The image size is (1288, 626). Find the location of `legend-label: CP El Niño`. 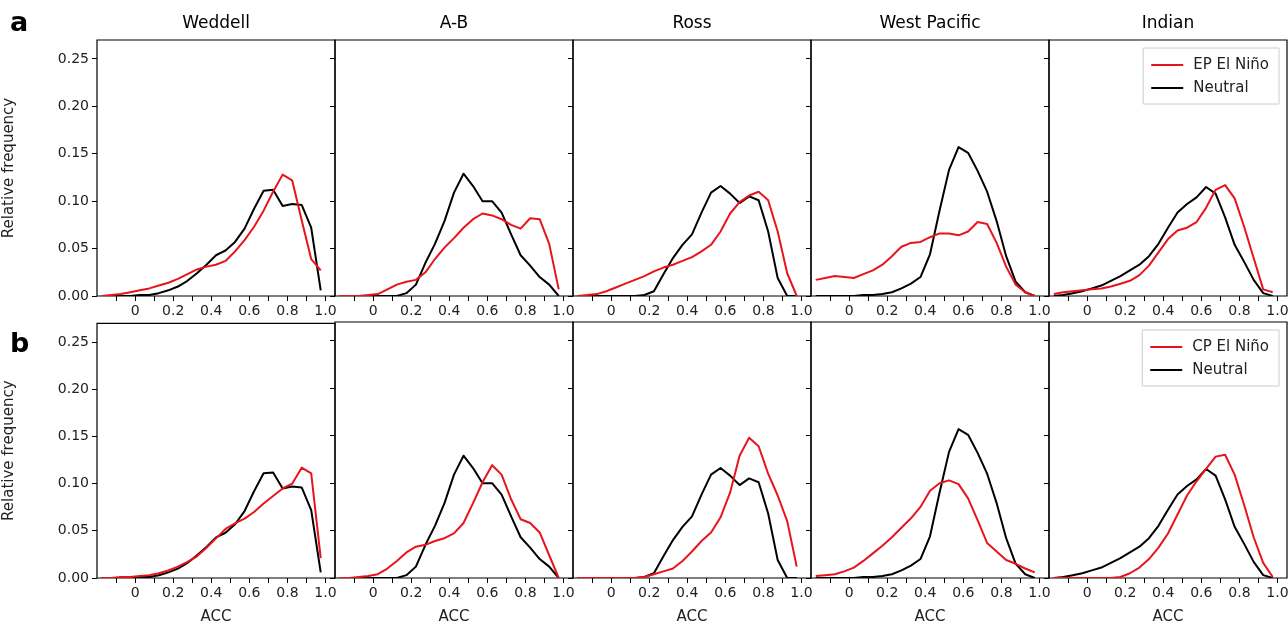

legend-label: CP El Niño is located at coordinates (1231, 345).